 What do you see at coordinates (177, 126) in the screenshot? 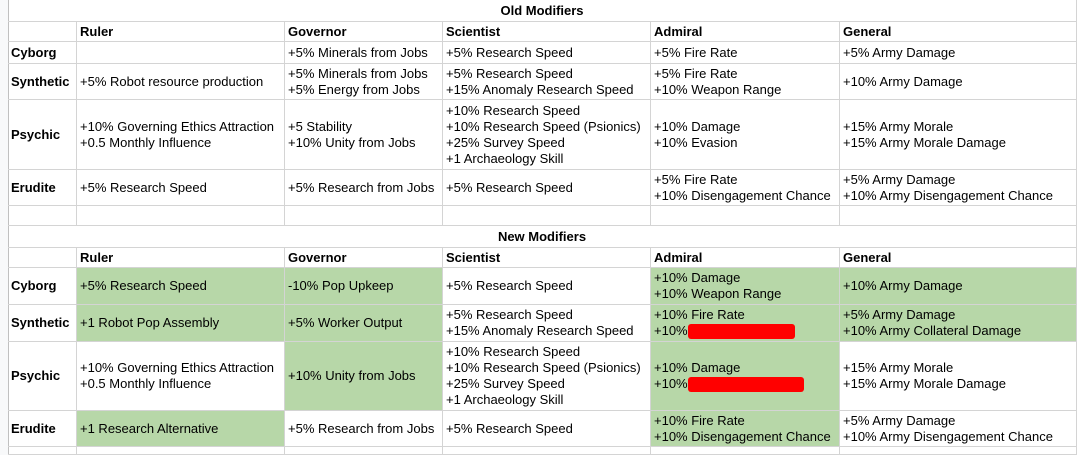
I see `modifier-line: +10% Governing Ethics Attraction` at bounding box center [177, 126].